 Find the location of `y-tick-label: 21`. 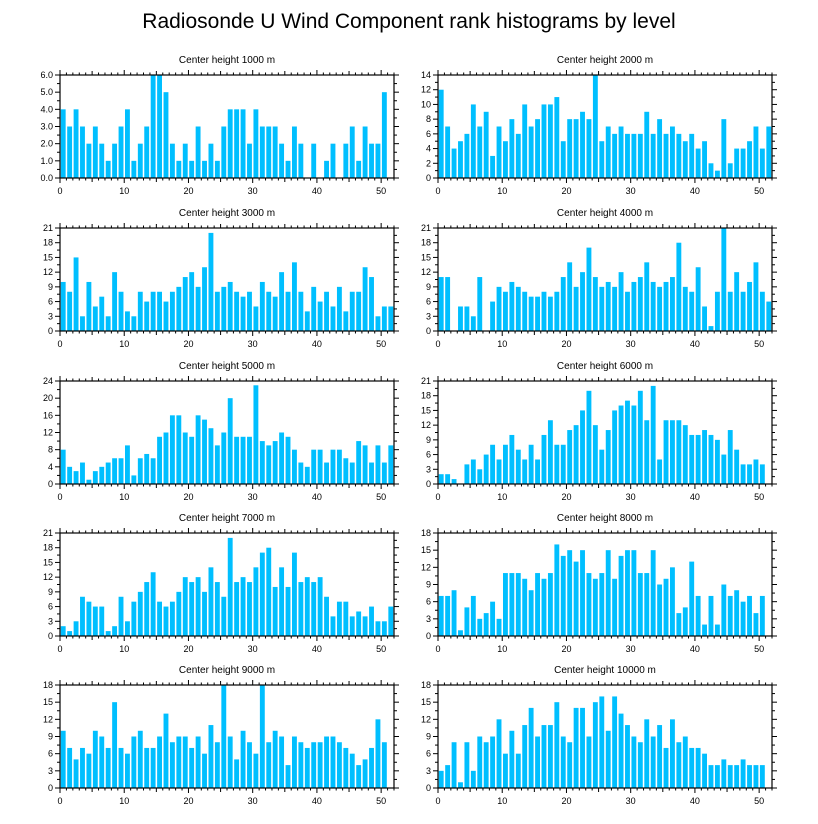

y-tick-label: 21 is located at coordinates (48, 533).